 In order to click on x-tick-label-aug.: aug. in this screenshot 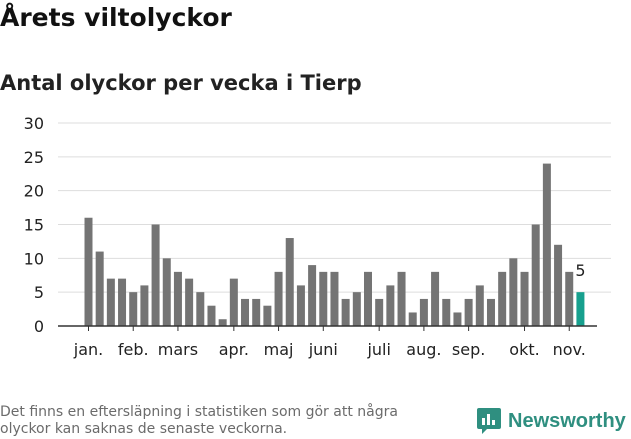, I will do `click(423, 349)`.